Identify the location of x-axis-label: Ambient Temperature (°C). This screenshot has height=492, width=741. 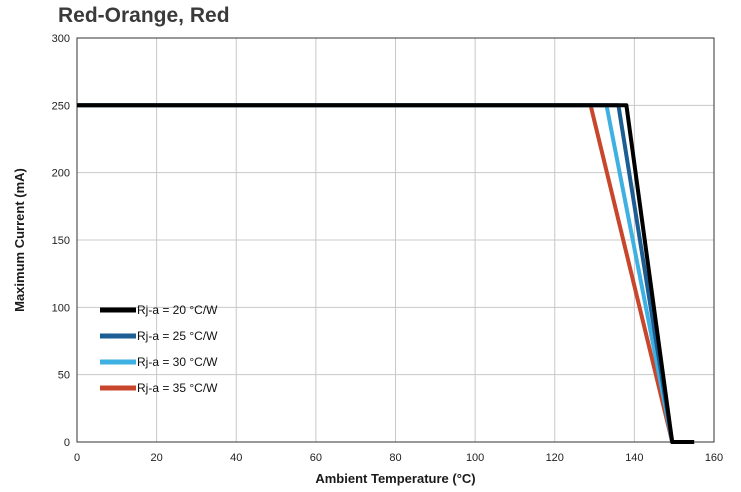
(395, 478).